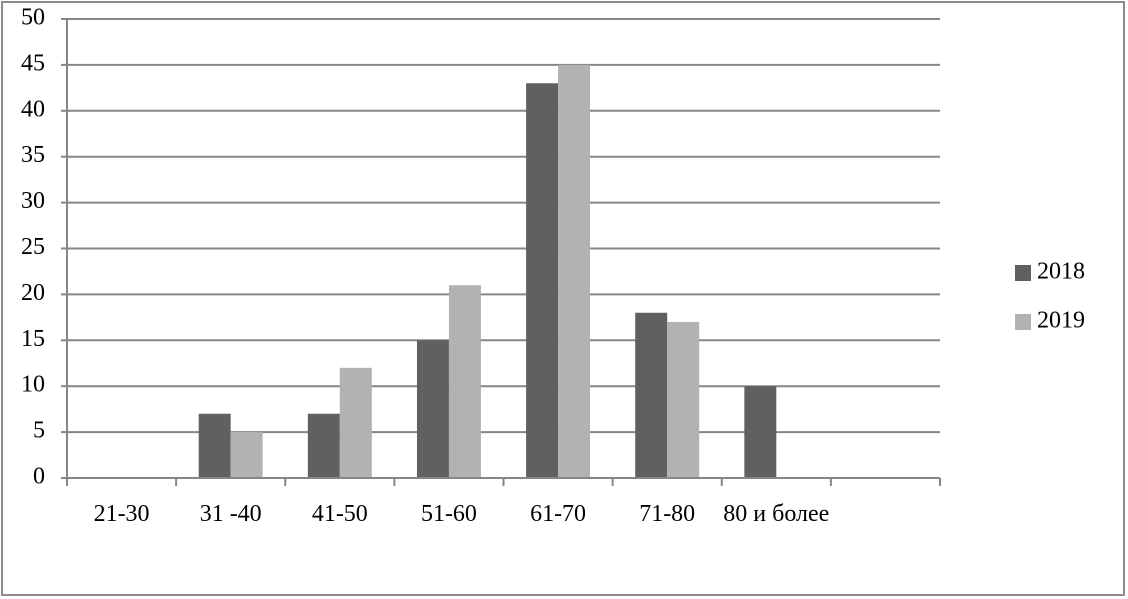 Image resolution: width=1128 pixels, height=599 pixels. What do you see at coordinates (1061, 321) in the screenshot?
I see `legend-label: 2019` at bounding box center [1061, 321].